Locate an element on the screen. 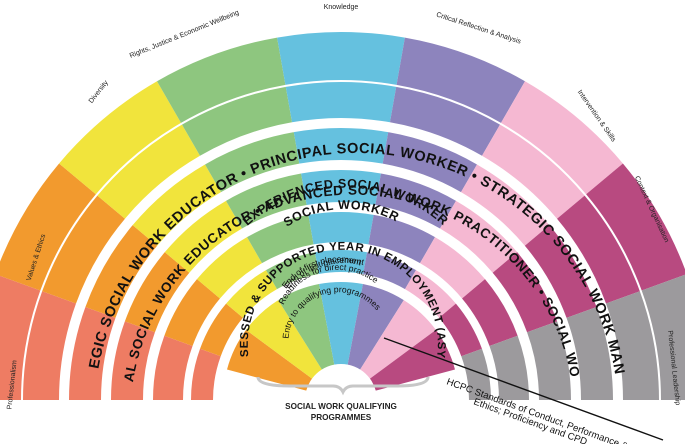 This screenshot has width=685, height=444. inner-hub is located at coordinates (341, 400).